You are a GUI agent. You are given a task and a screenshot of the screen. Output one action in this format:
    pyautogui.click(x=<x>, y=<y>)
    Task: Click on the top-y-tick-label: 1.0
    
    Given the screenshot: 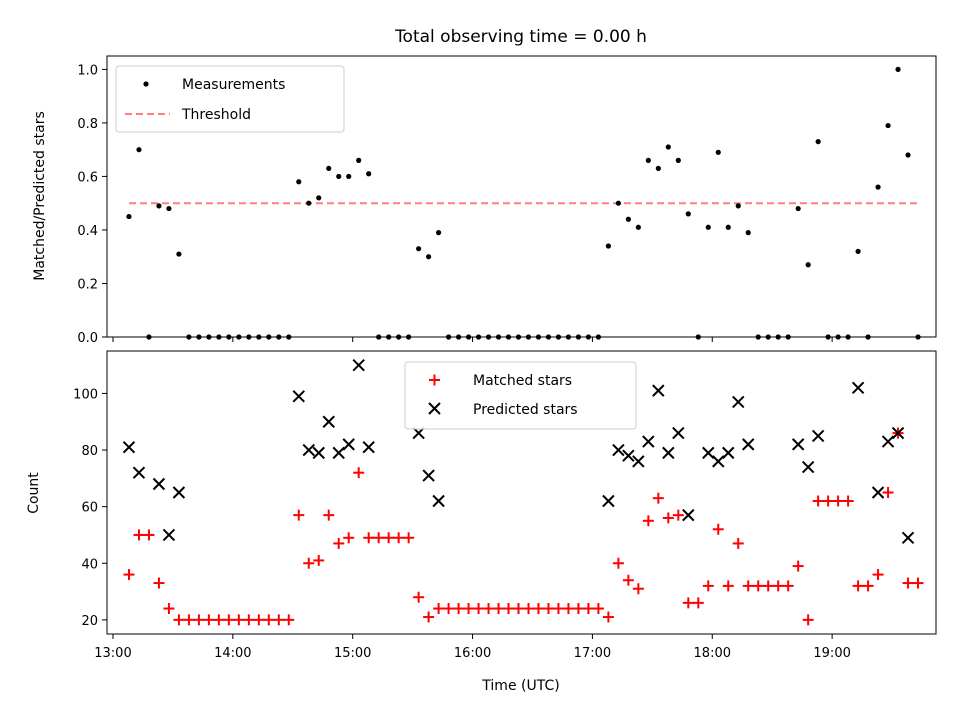 What is the action you would take?
    pyautogui.click(x=87, y=70)
    